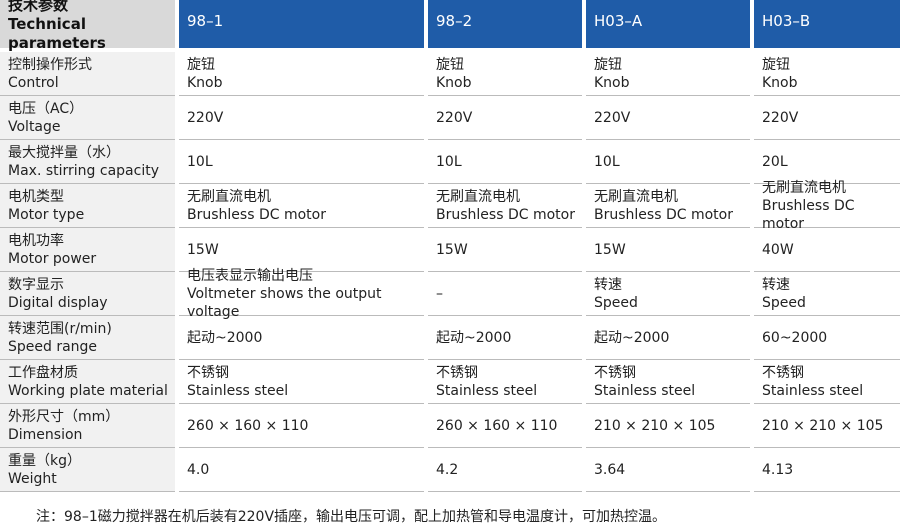  What do you see at coordinates (53, 346) in the screenshot?
I see `label-text: Speed range` at bounding box center [53, 346].